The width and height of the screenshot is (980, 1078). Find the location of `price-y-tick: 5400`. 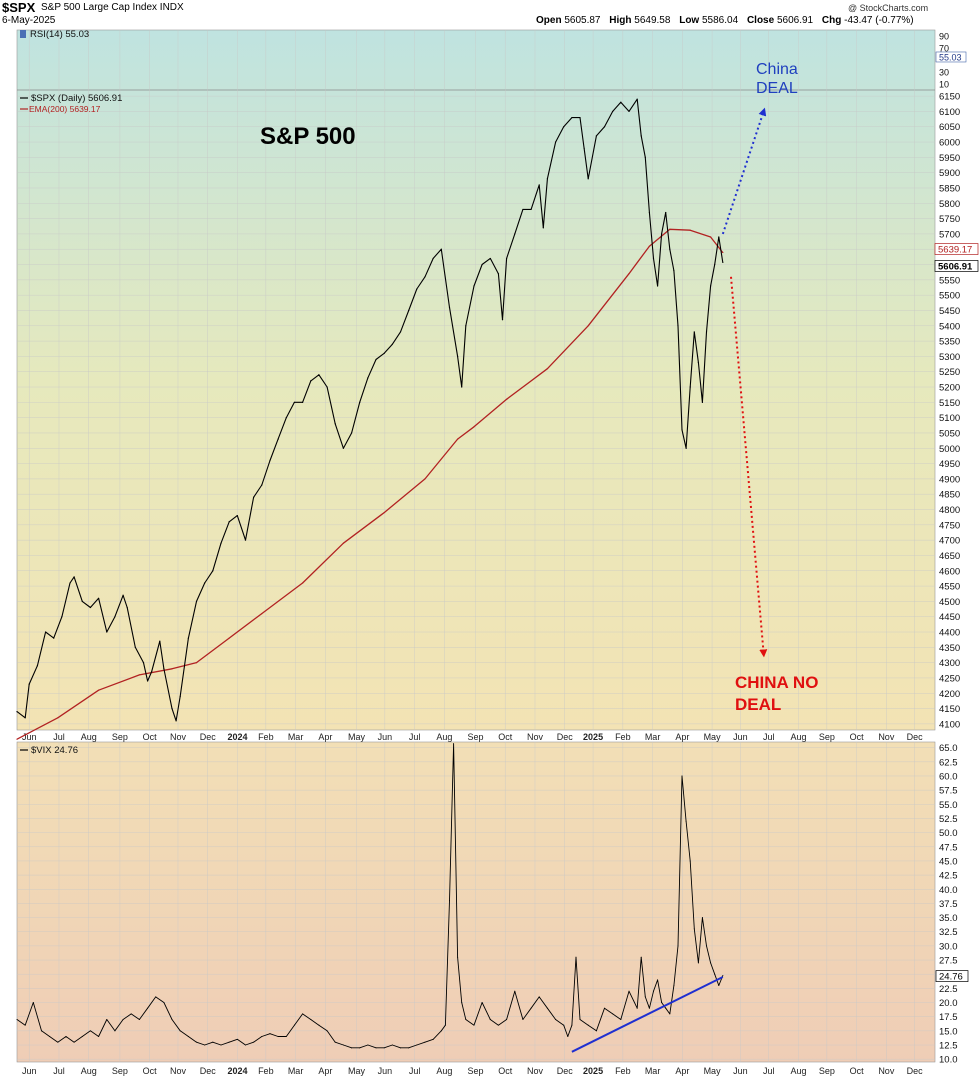

price-y-tick: 5400 is located at coordinates (949, 326).